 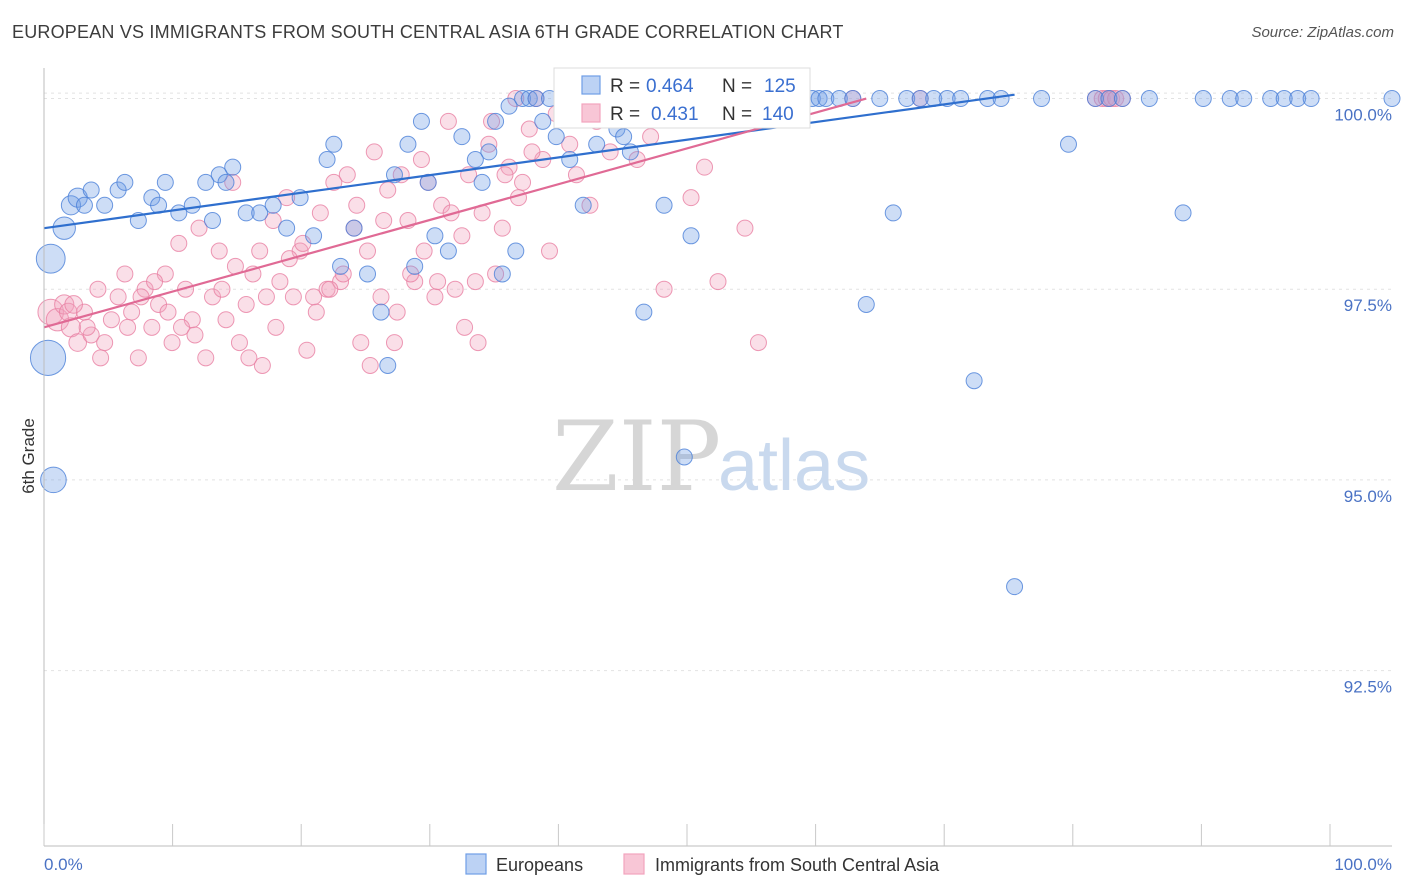 I want to click on y-tick-label-1: 97.5%, so click(x=1368, y=305).